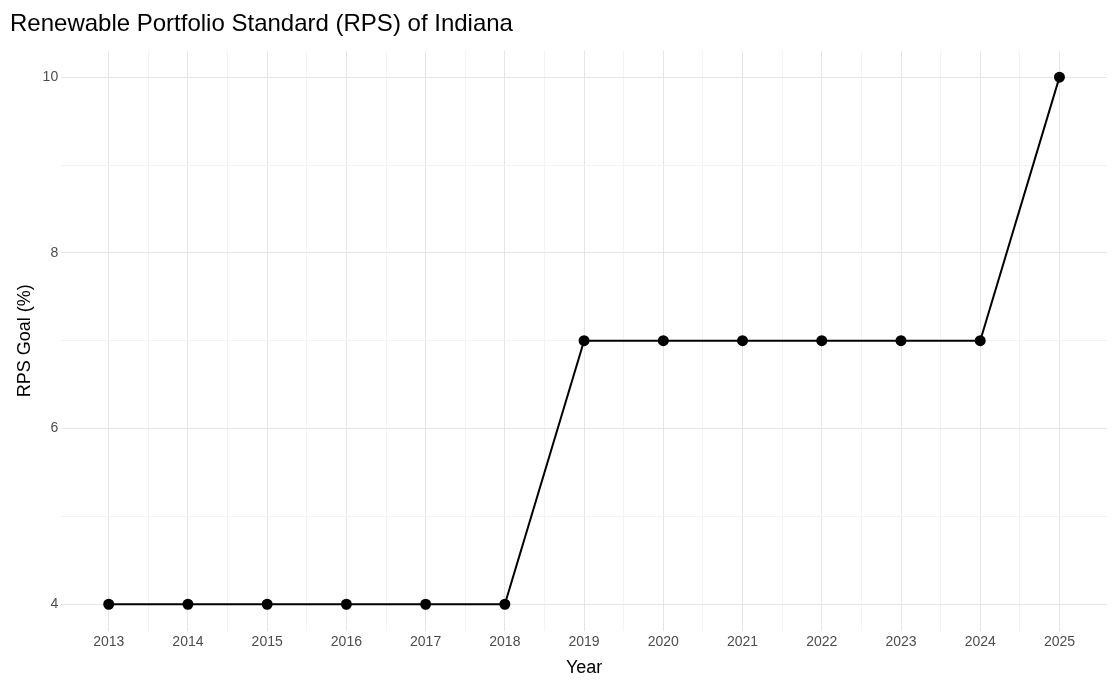 The height and width of the screenshot is (687, 1115). I want to click on x-tick-label: 2017, so click(426, 640).